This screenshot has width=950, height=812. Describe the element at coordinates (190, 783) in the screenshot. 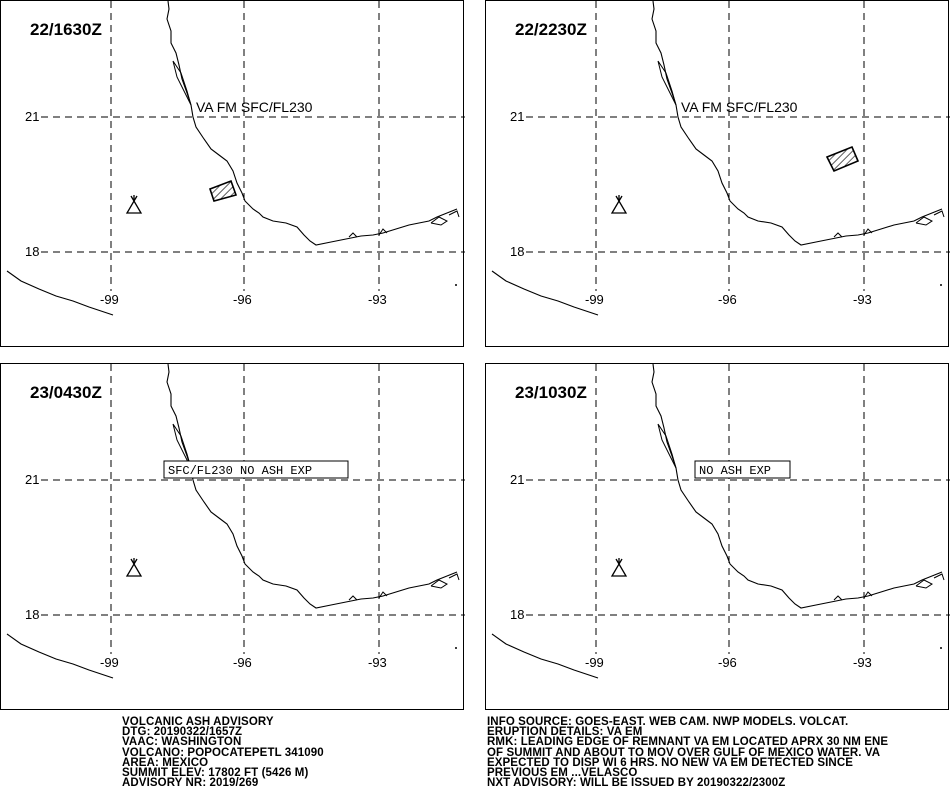

I see `advisory-line: ADVISORY NR: 2019/269` at that location.